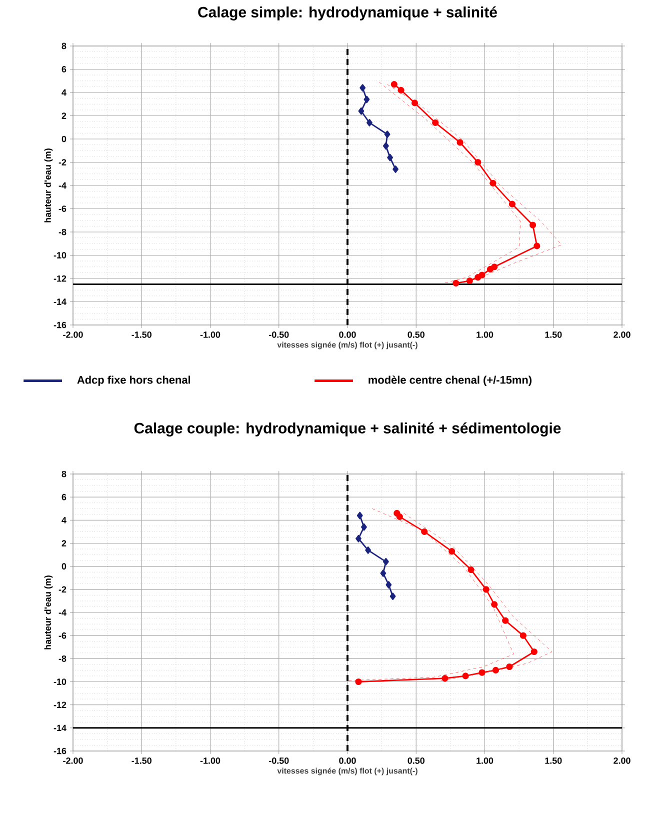 Image resolution: width=658 pixels, height=827 pixels. I want to click on legend-label: modèle centre chenal (+/-15mn), so click(450, 381).